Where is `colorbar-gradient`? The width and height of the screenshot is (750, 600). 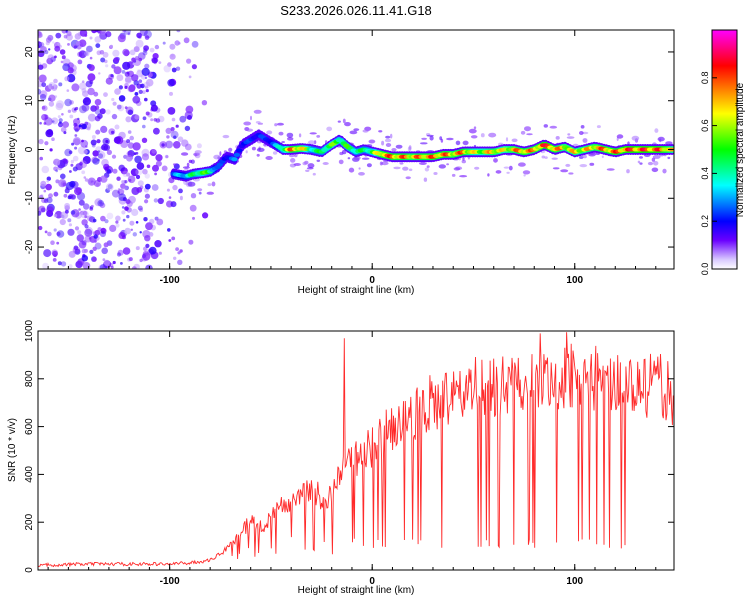
colorbar-gradient is located at coordinates (724, 149).